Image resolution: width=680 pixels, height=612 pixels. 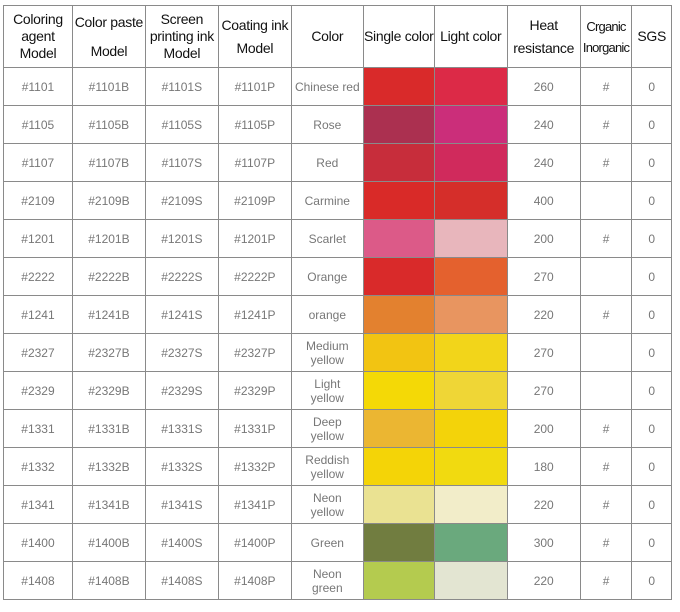 What do you see at coordinates (38, 390) in the screenshot?
I see `coloring-agent-model: #2329` at bounding box center [38, 390].